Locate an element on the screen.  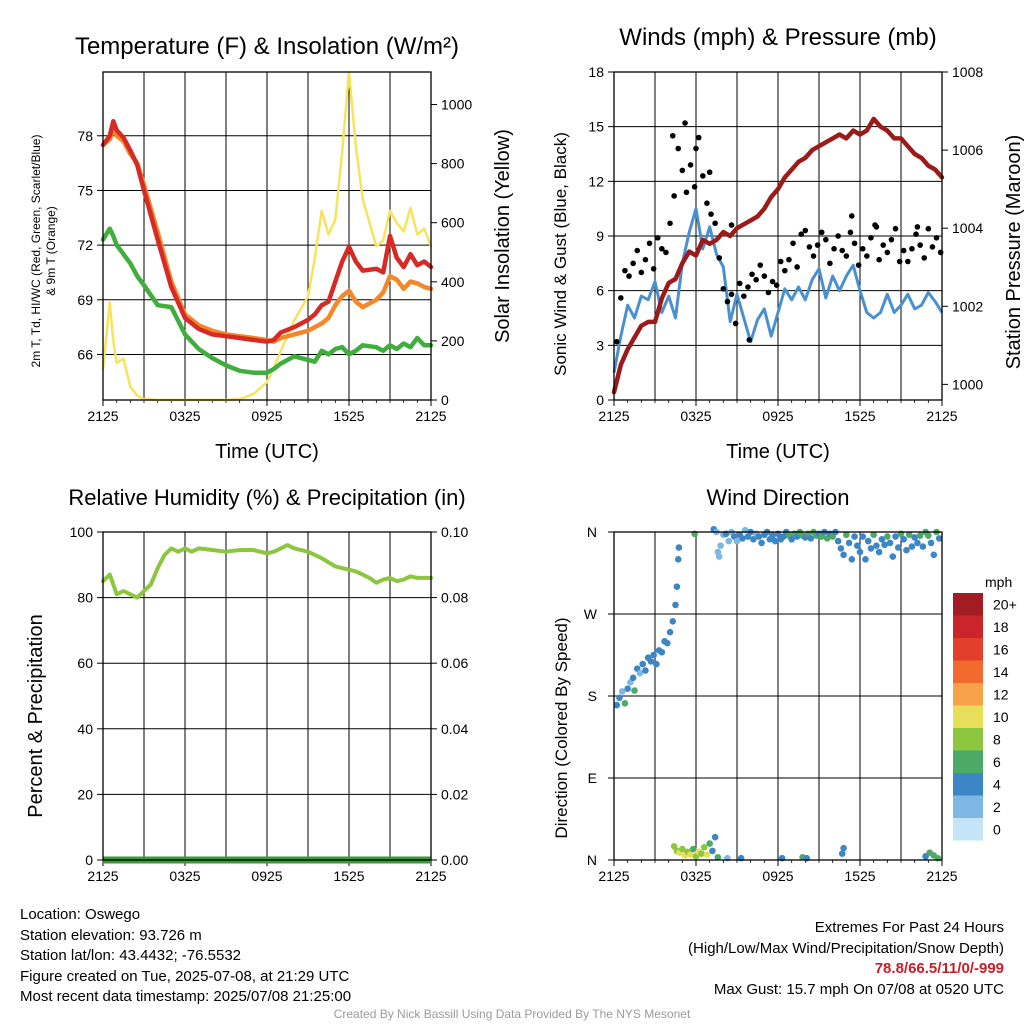
temp-title: Temperature (F) & Insolation (W/m²) is located at coordinates (267, 46).